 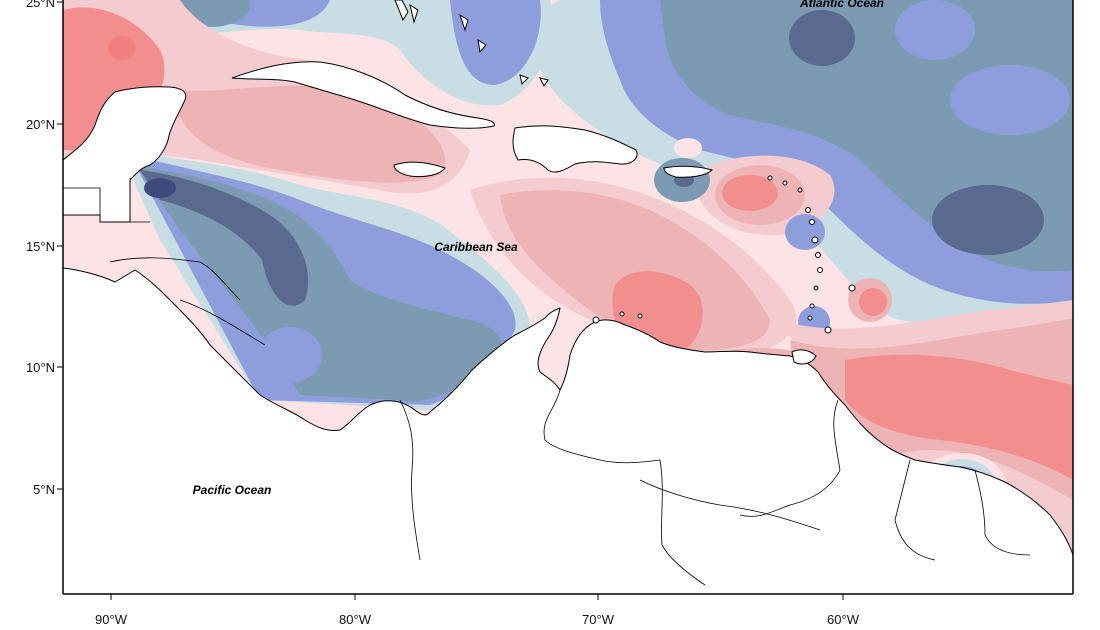 What do you see at coordinates (419, 169) in the screenshot?
I see `jamaica-island` at bounding box center [419, 169].